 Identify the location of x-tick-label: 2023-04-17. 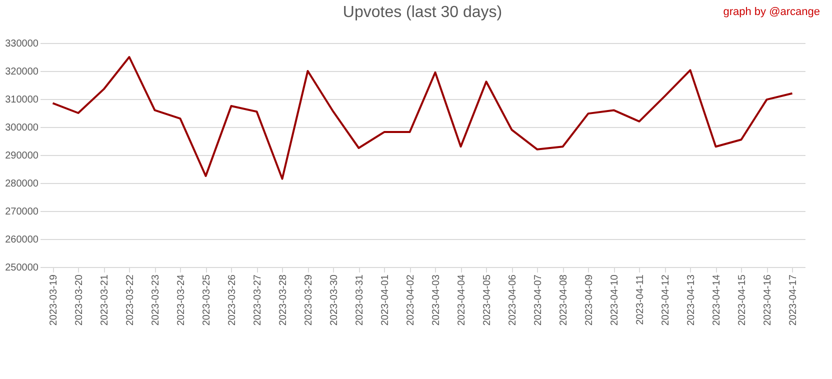
(793, 300).